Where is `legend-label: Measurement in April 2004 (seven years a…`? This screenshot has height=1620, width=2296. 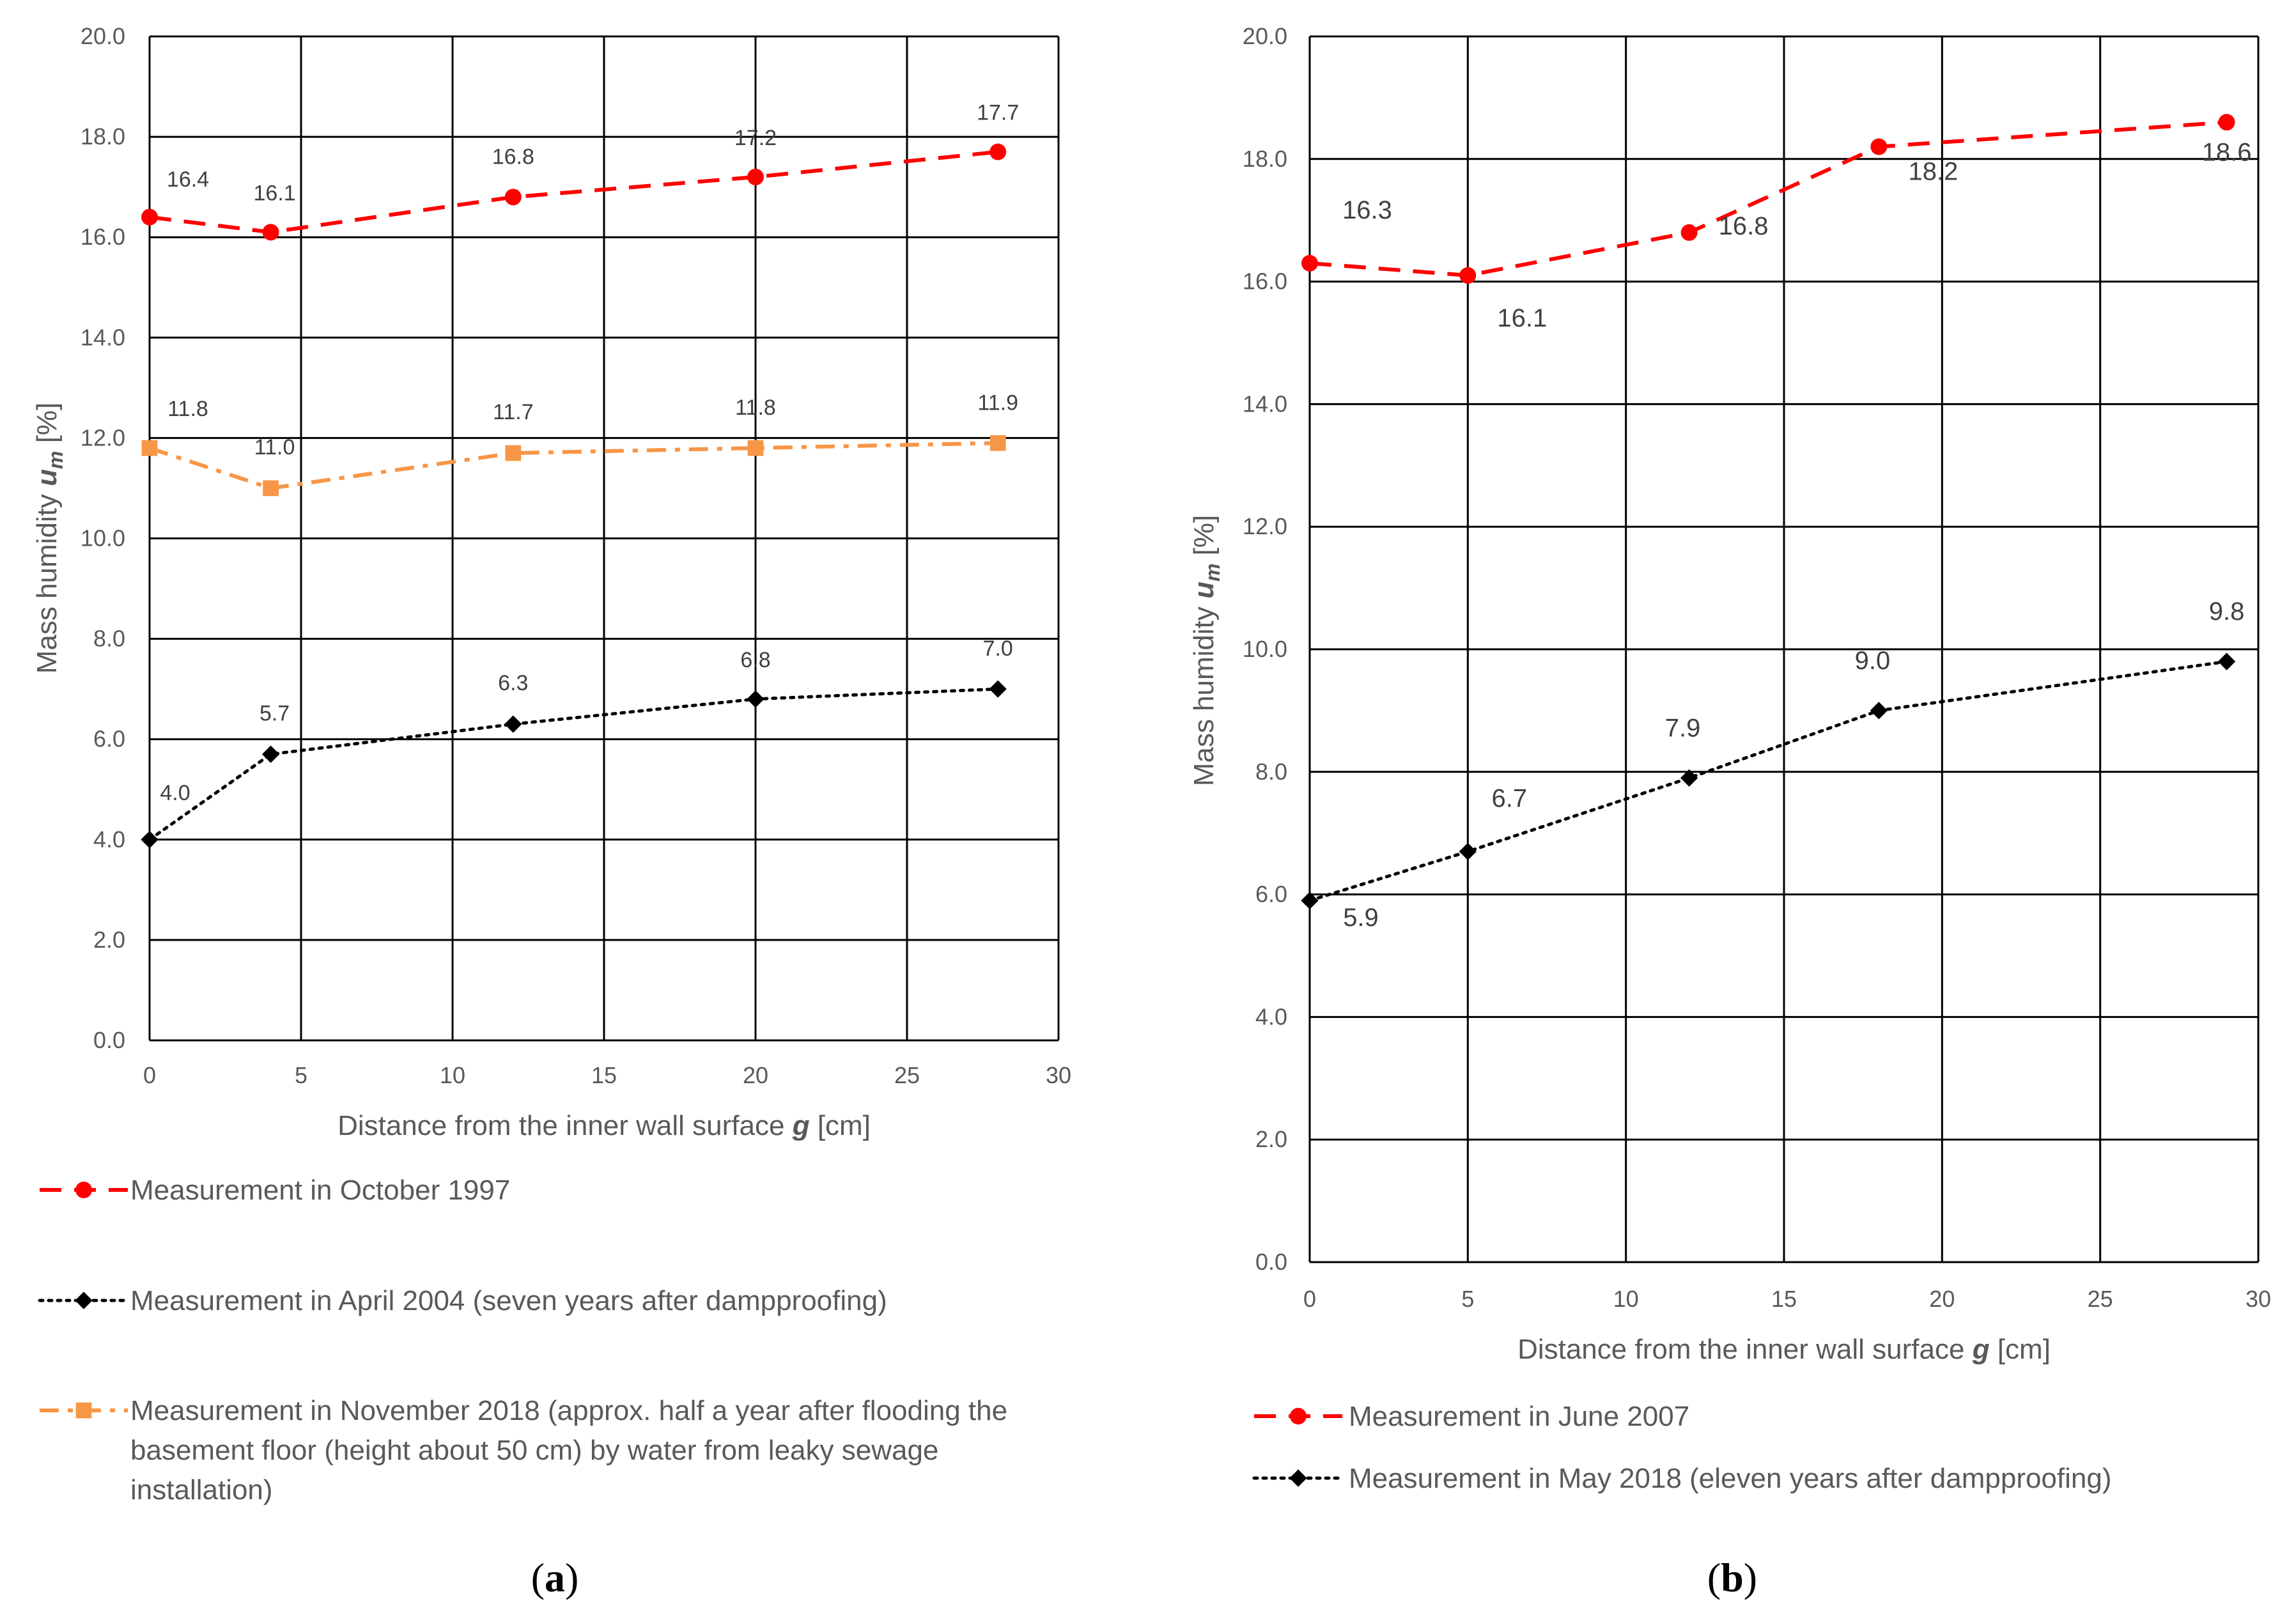 legend-label: Measurement in April 2004 (seven years a… is located at coordinates (508, 1301).